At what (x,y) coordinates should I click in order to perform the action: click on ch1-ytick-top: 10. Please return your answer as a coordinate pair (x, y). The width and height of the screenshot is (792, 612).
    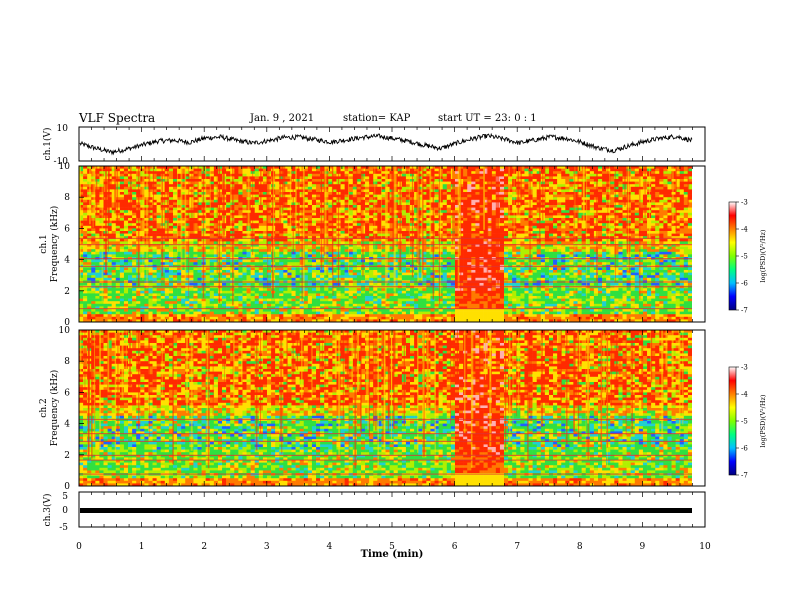
    Looking at the image, I should click on (63, 129).